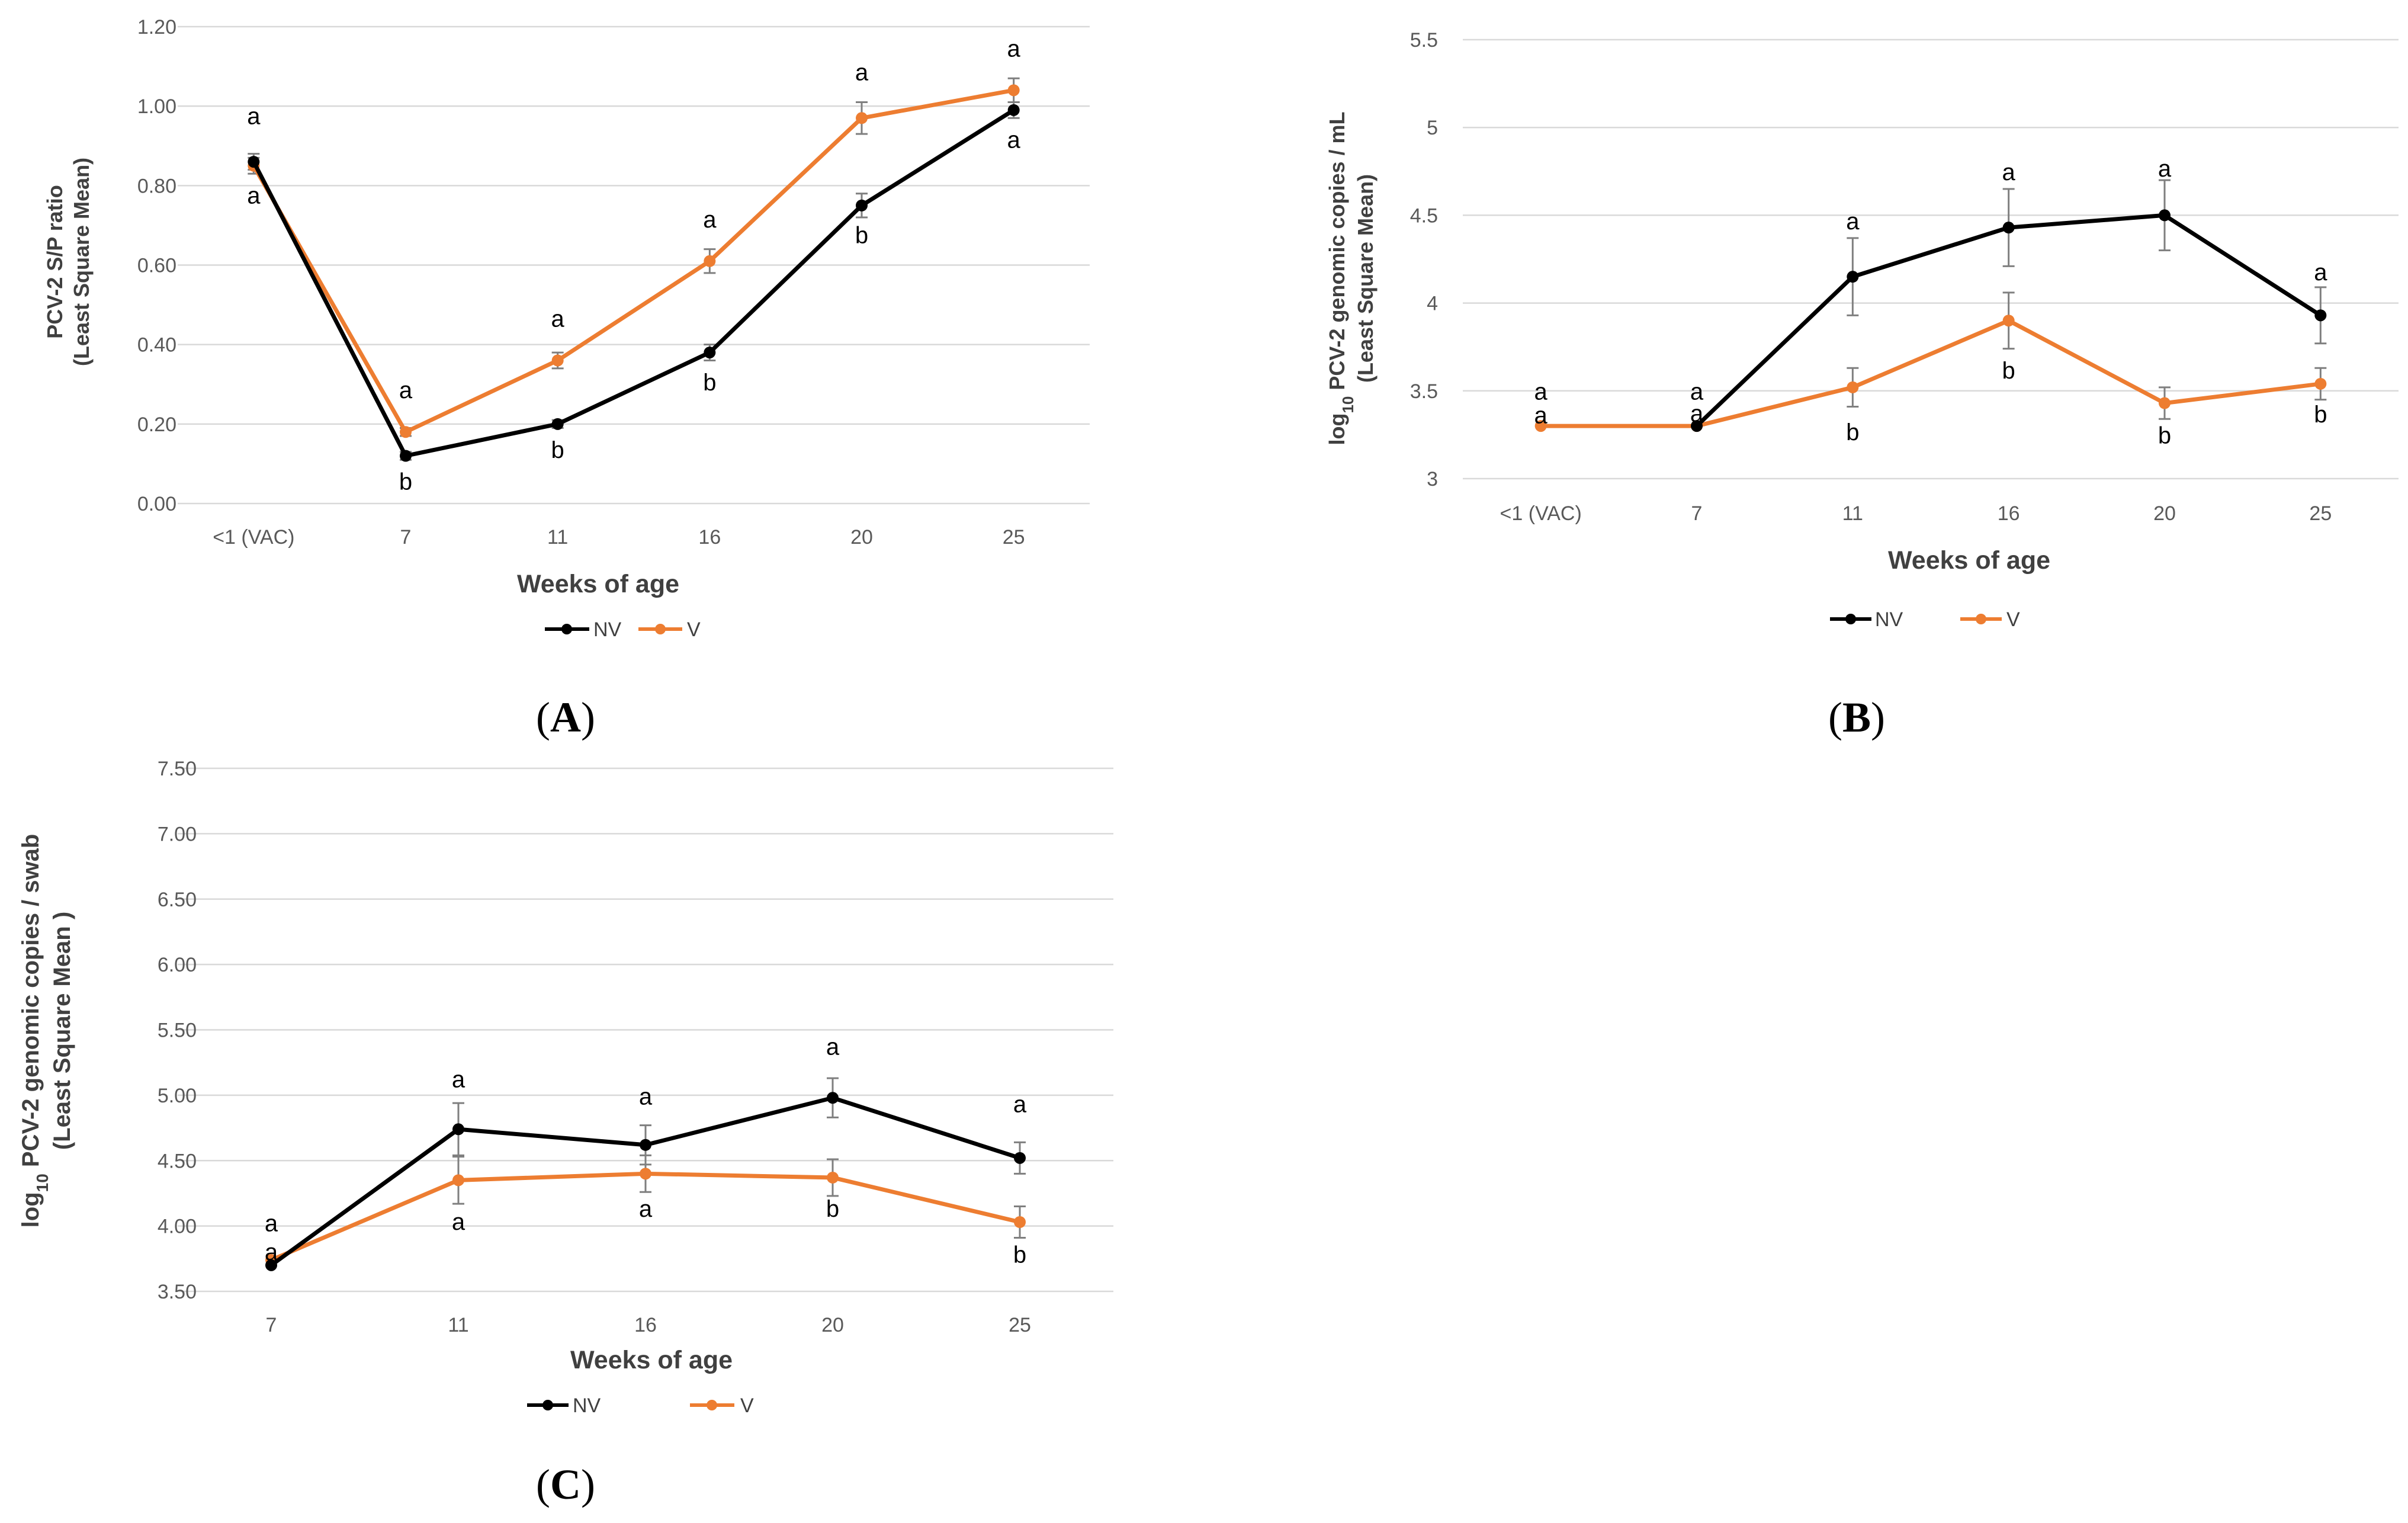 This screenshot has width=2408, height=1523. What do you see at coordinates (1432, 479) in the screenshot?
I see `y-tick-label: 3` at bounding box center [1432, 479].